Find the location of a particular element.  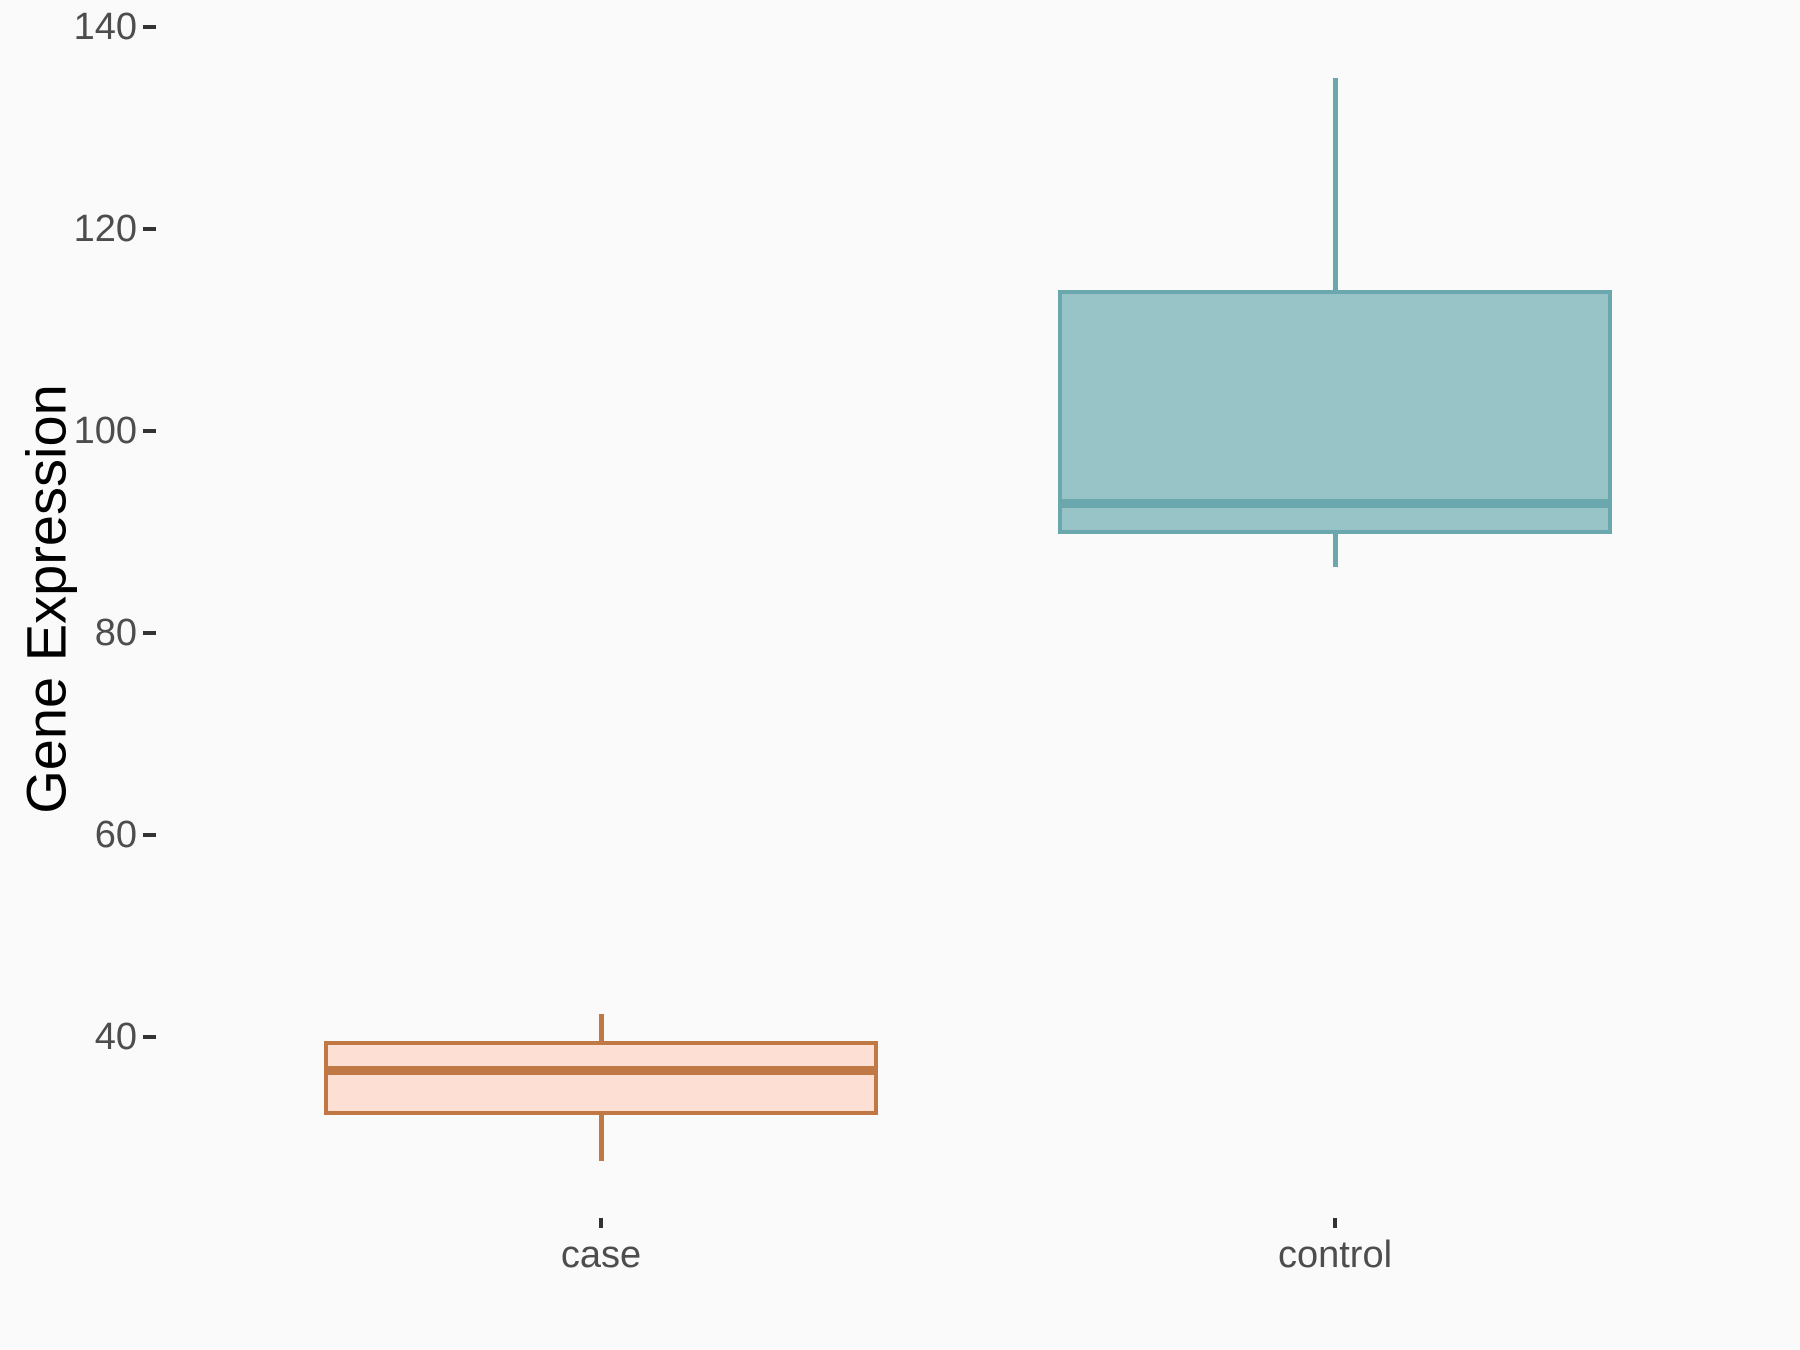

boxplot-control-box is located at coordinates (1335, 411).